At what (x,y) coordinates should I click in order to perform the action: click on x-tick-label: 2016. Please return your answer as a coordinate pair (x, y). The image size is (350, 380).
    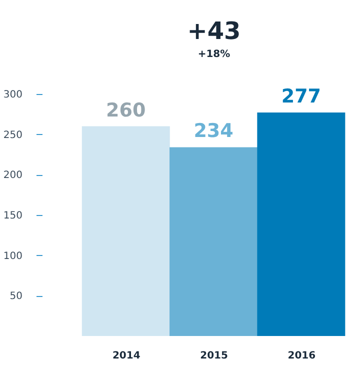
    Looking at the image, I should click on (302, 356).